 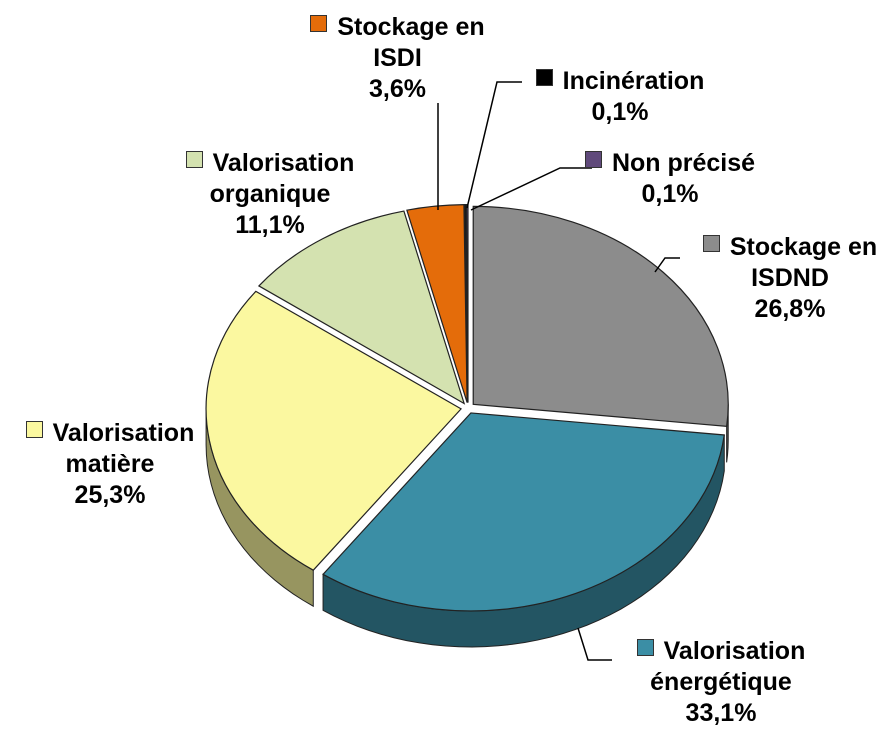 I want to click on data-label: Valorisation matière 25,3%, so click(x=110, y=464).